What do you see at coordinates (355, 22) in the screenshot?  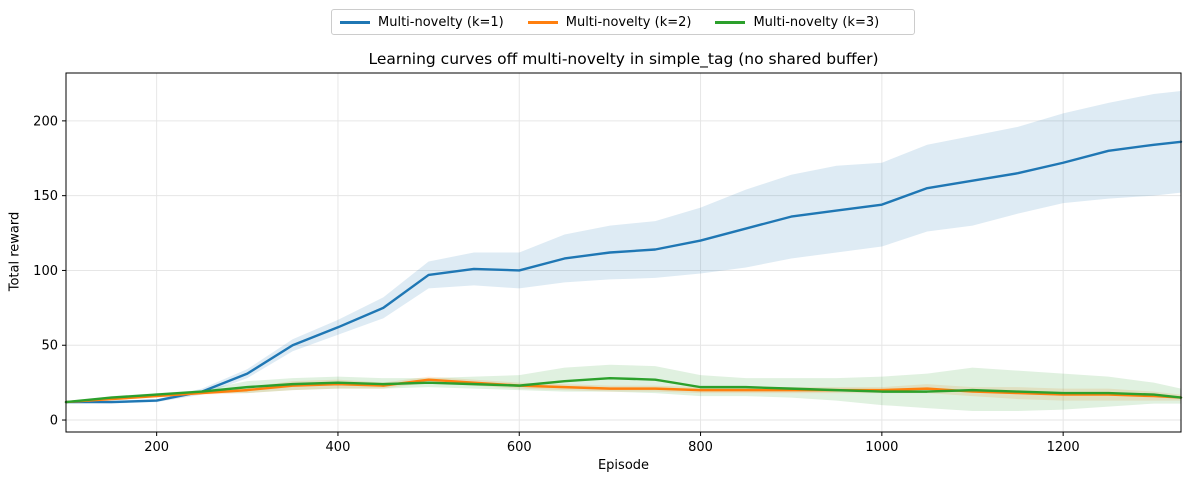 I see `legend-swatch-k1` at bounding box center [355, 22].